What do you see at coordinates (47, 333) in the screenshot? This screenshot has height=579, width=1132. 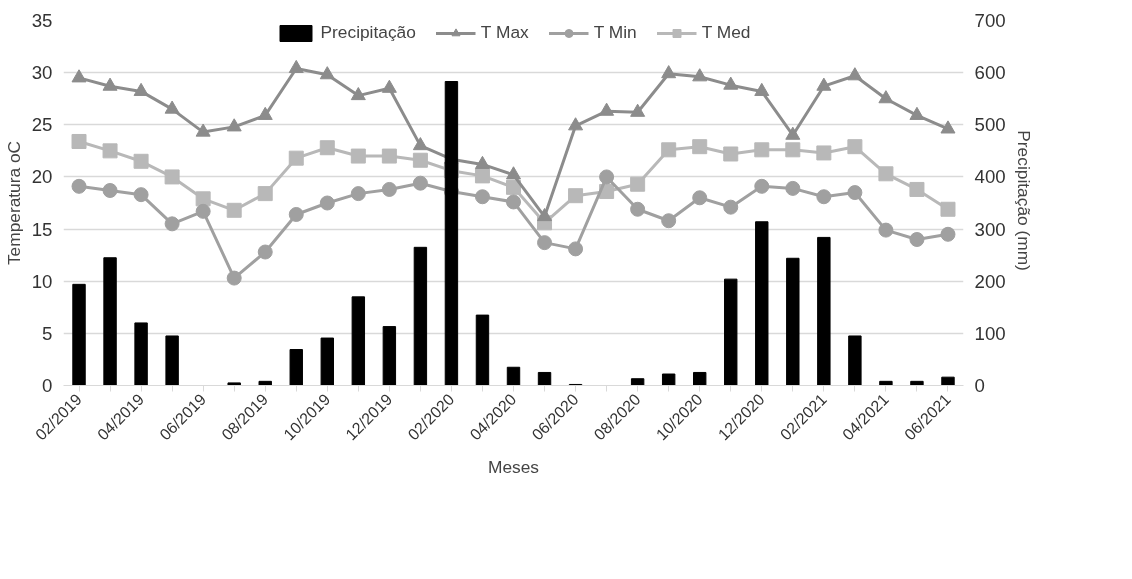 I see `y-tick-label: 5` at bounding box center [47, 333].